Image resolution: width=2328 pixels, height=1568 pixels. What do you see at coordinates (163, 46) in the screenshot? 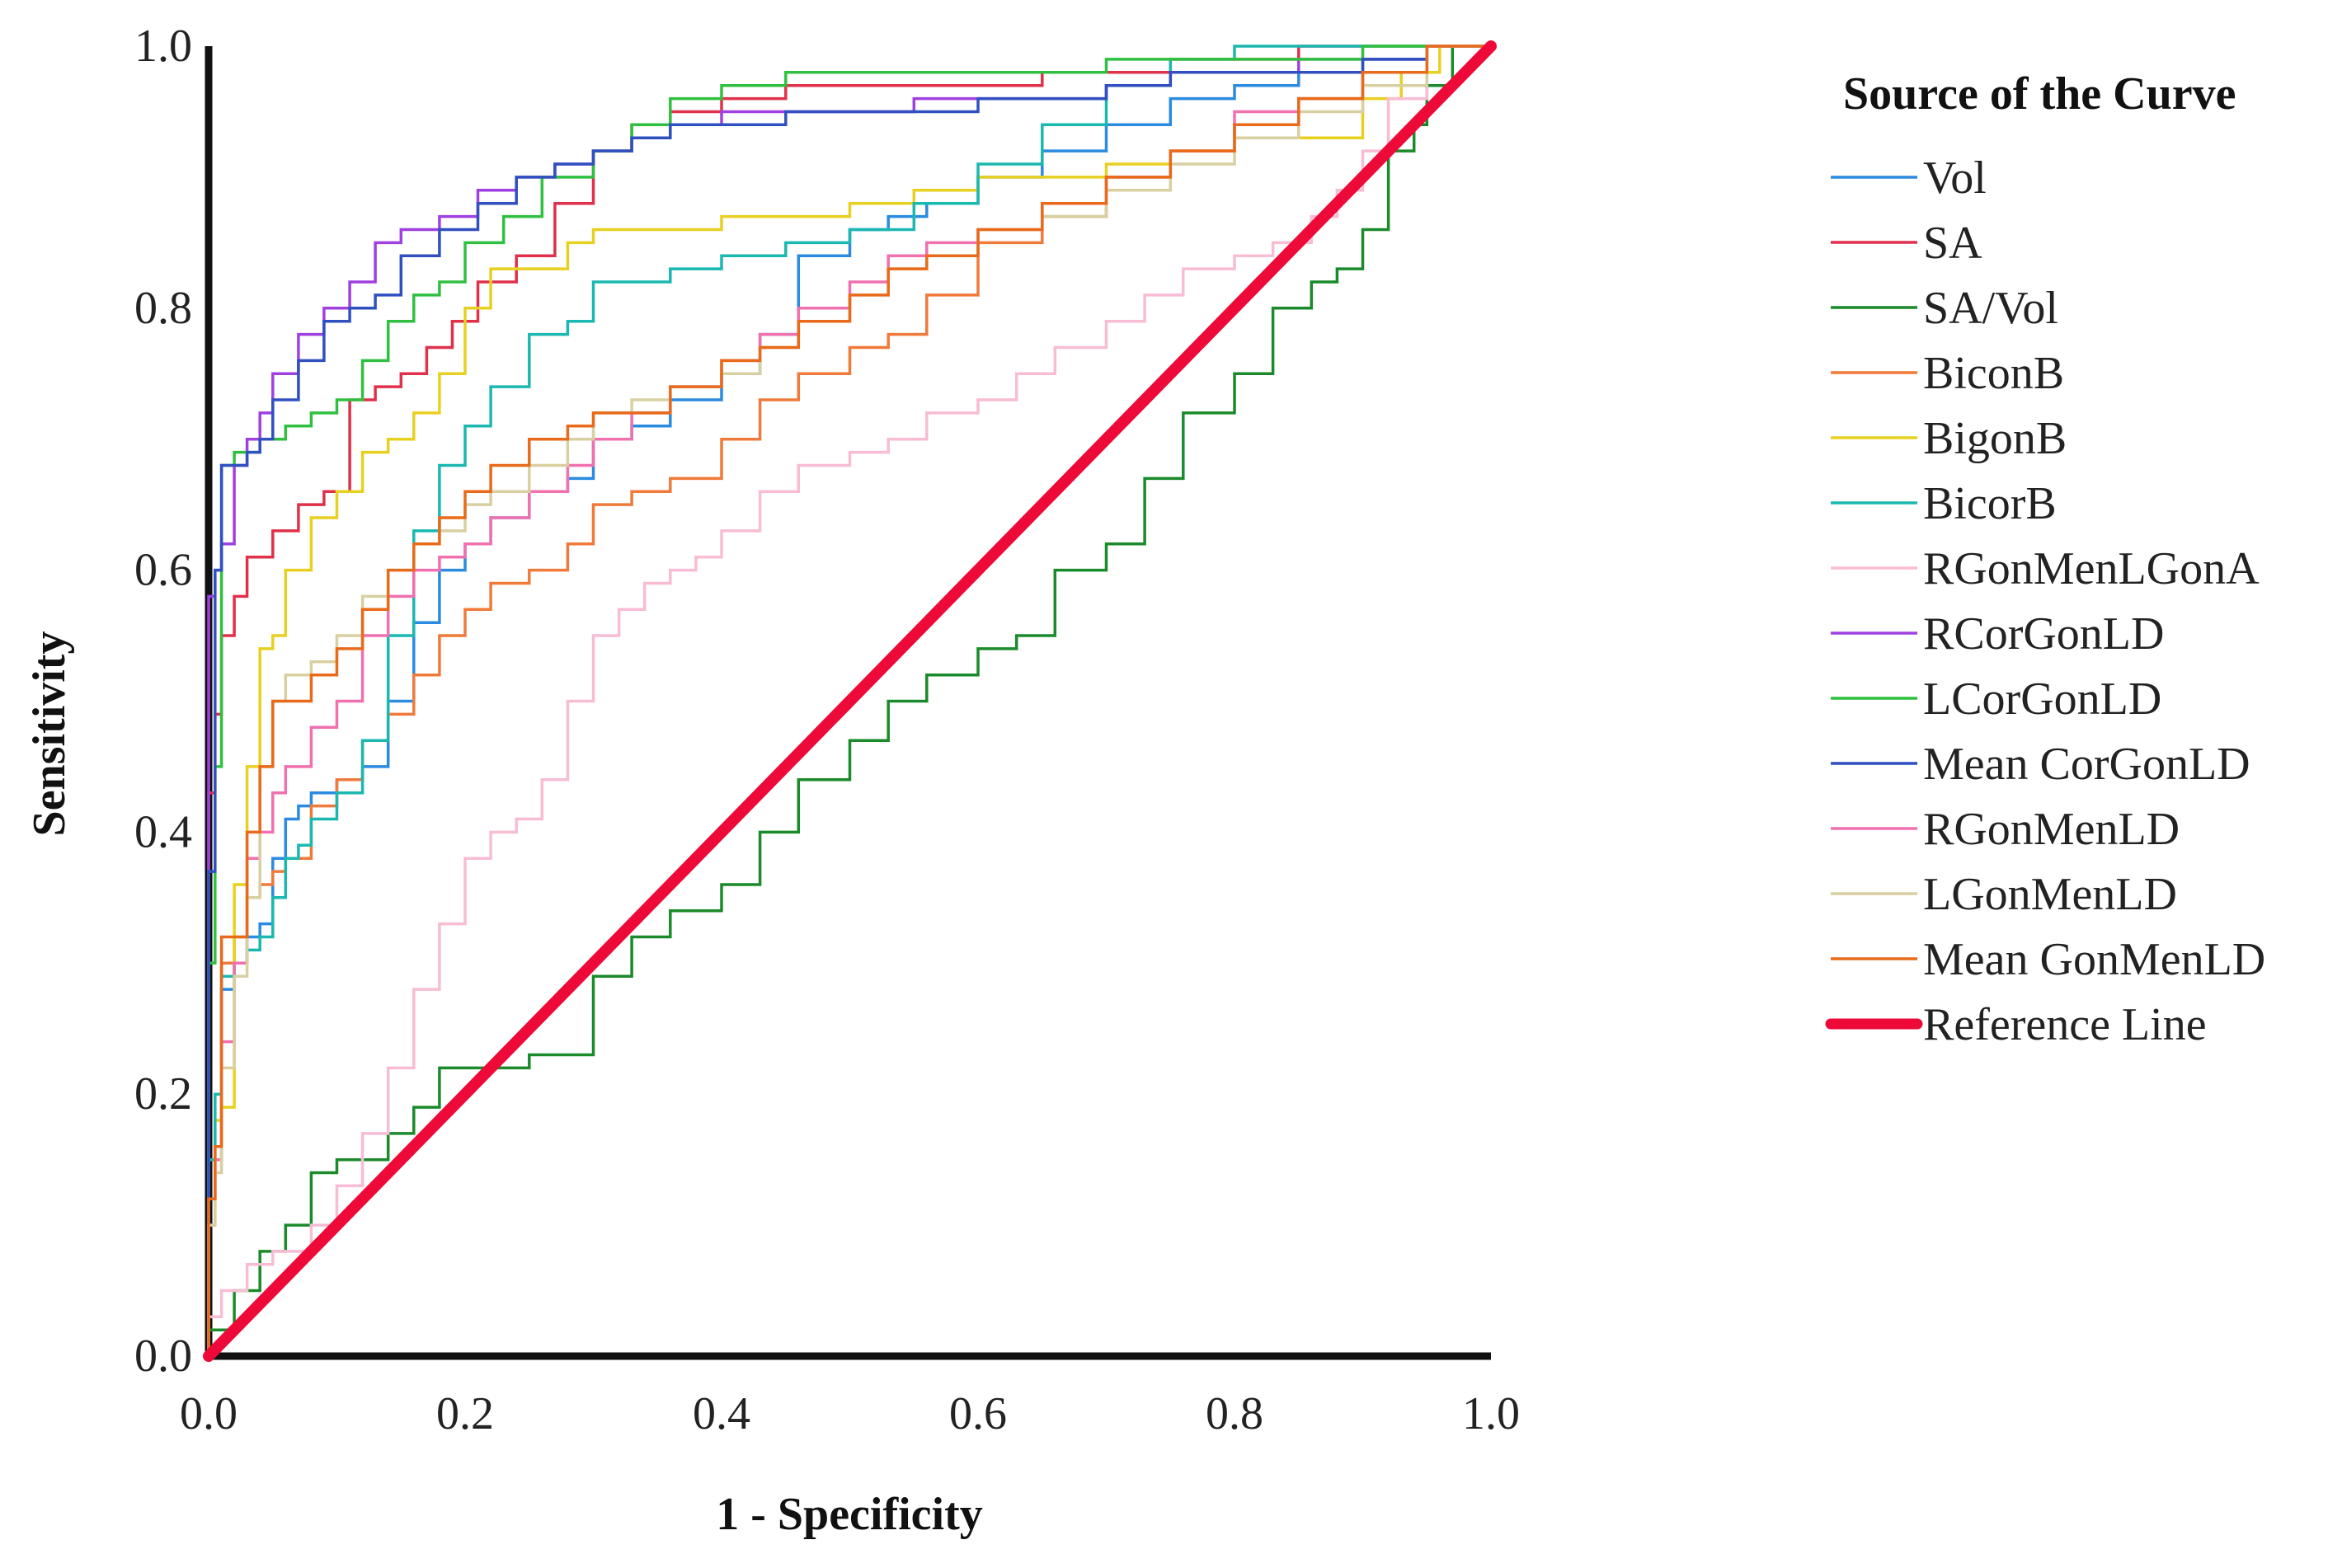
I see `y-tick-label: 1.0` at bounding box center [163, 46].